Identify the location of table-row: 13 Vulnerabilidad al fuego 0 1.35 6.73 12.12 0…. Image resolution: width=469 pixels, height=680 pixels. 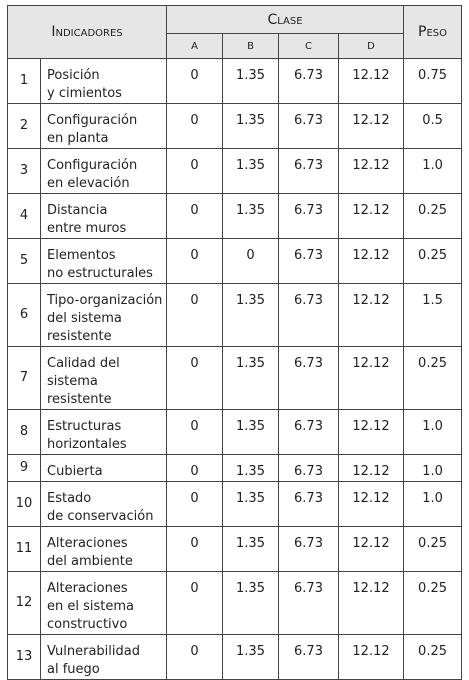
(235, 657).